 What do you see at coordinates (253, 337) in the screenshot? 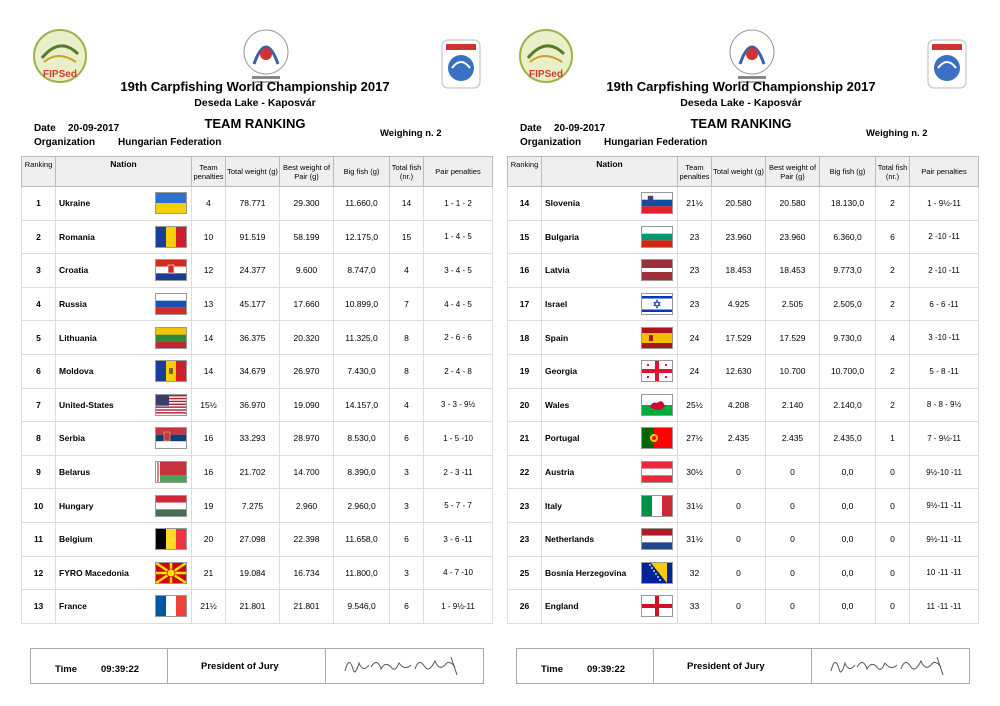
I see `total-weight-cell: 36.375` at bounding box center [253, 337].